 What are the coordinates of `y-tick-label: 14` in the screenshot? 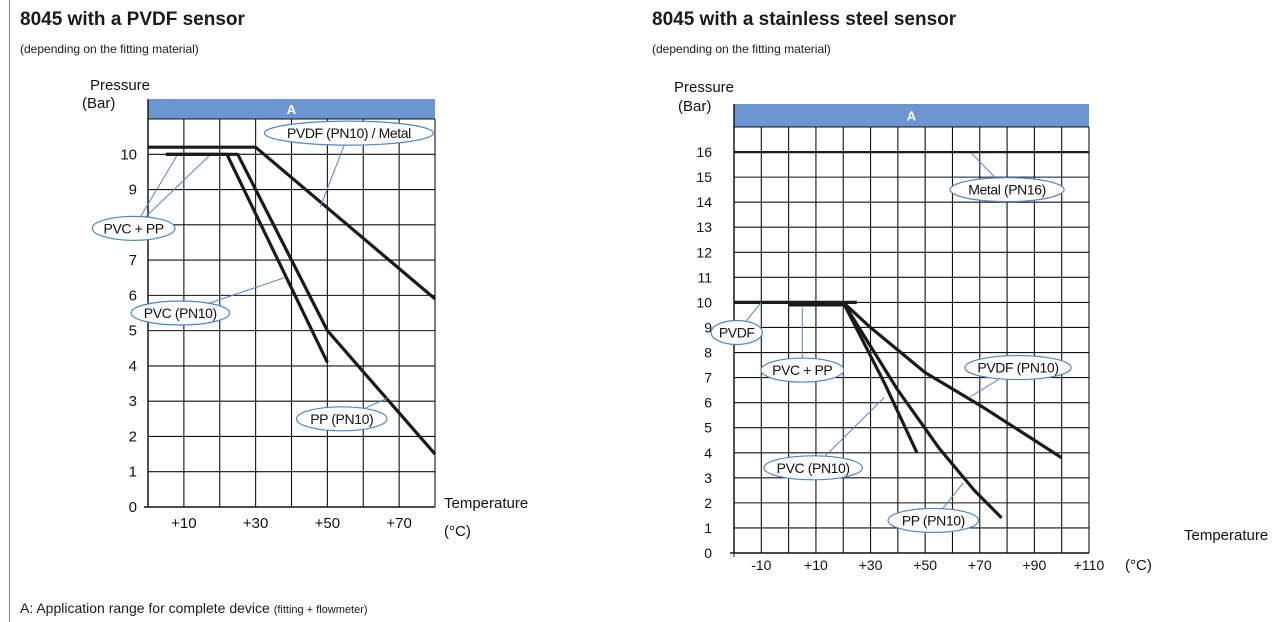 It's located at (704, 202).